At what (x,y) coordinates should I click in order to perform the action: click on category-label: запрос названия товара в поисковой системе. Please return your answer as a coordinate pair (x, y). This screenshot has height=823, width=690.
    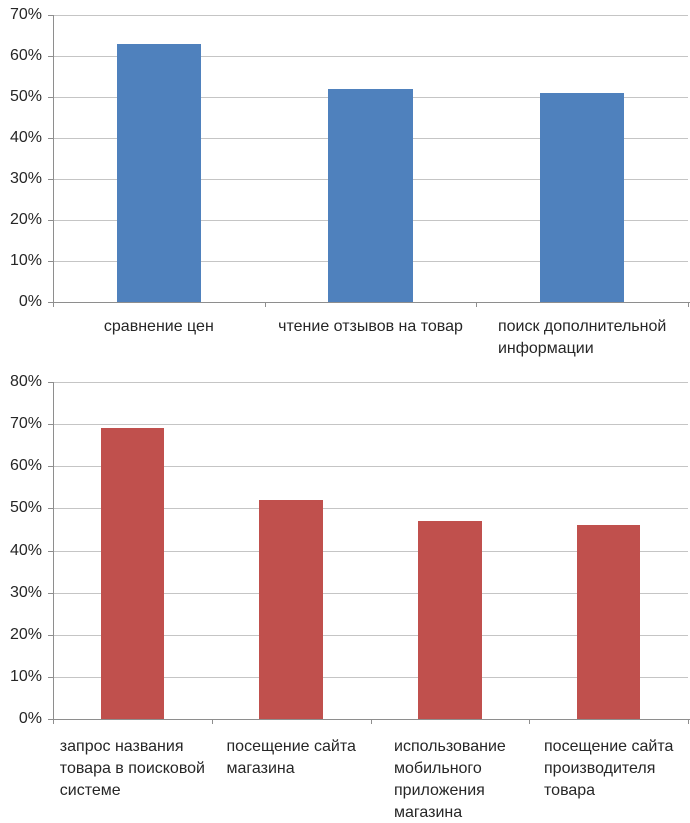
    Looking at the image, I should click on (132, 769).